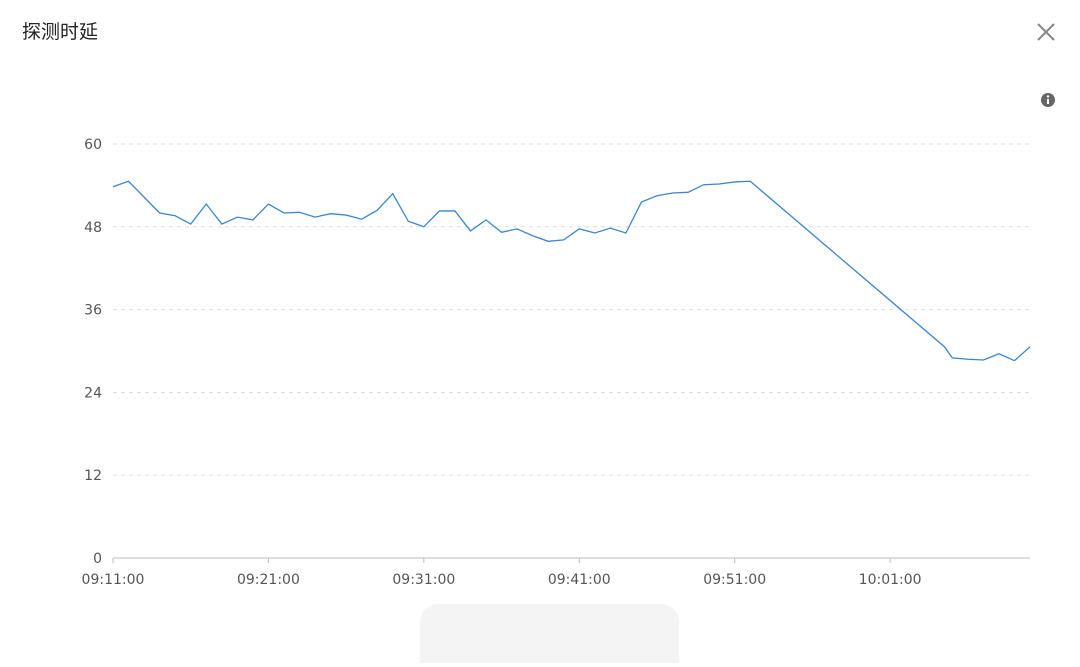 The image size is (1080, 667). What do you see at coordinates (60, 32) in the screenshot?
I see `chart-title: 探测时延` at bounding box center [60, 32].